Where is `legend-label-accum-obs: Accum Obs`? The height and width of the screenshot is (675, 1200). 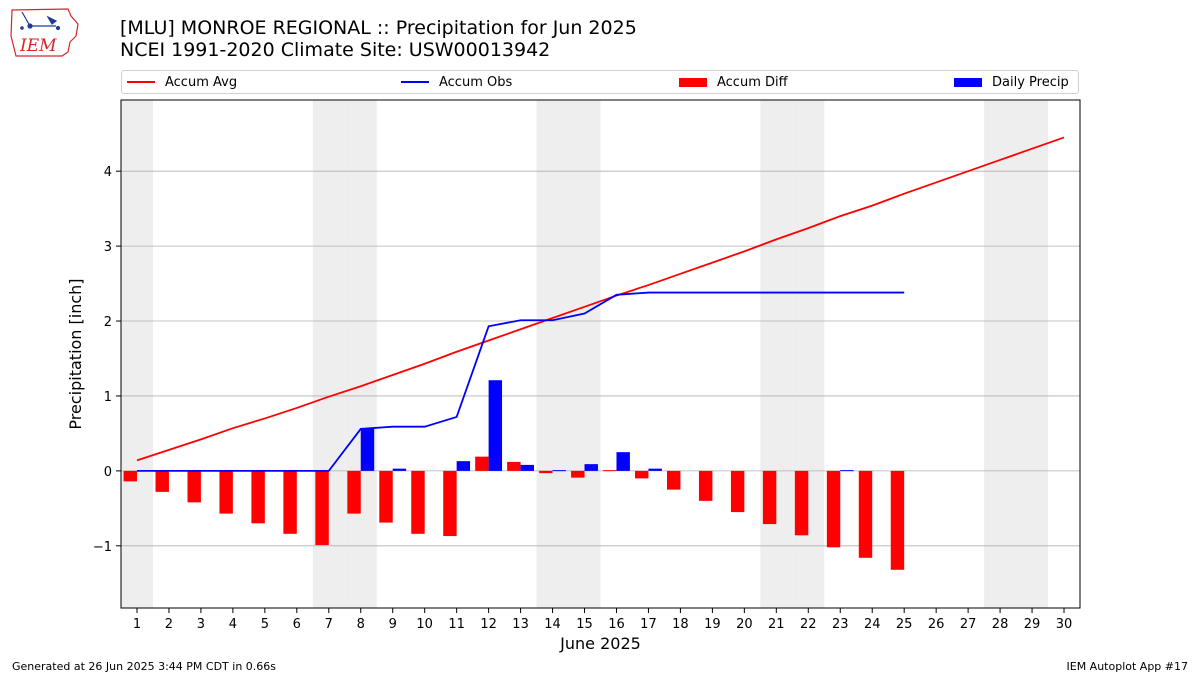 legend-label-accum-obs: Accum Obs is located at coordinates (476, 82).